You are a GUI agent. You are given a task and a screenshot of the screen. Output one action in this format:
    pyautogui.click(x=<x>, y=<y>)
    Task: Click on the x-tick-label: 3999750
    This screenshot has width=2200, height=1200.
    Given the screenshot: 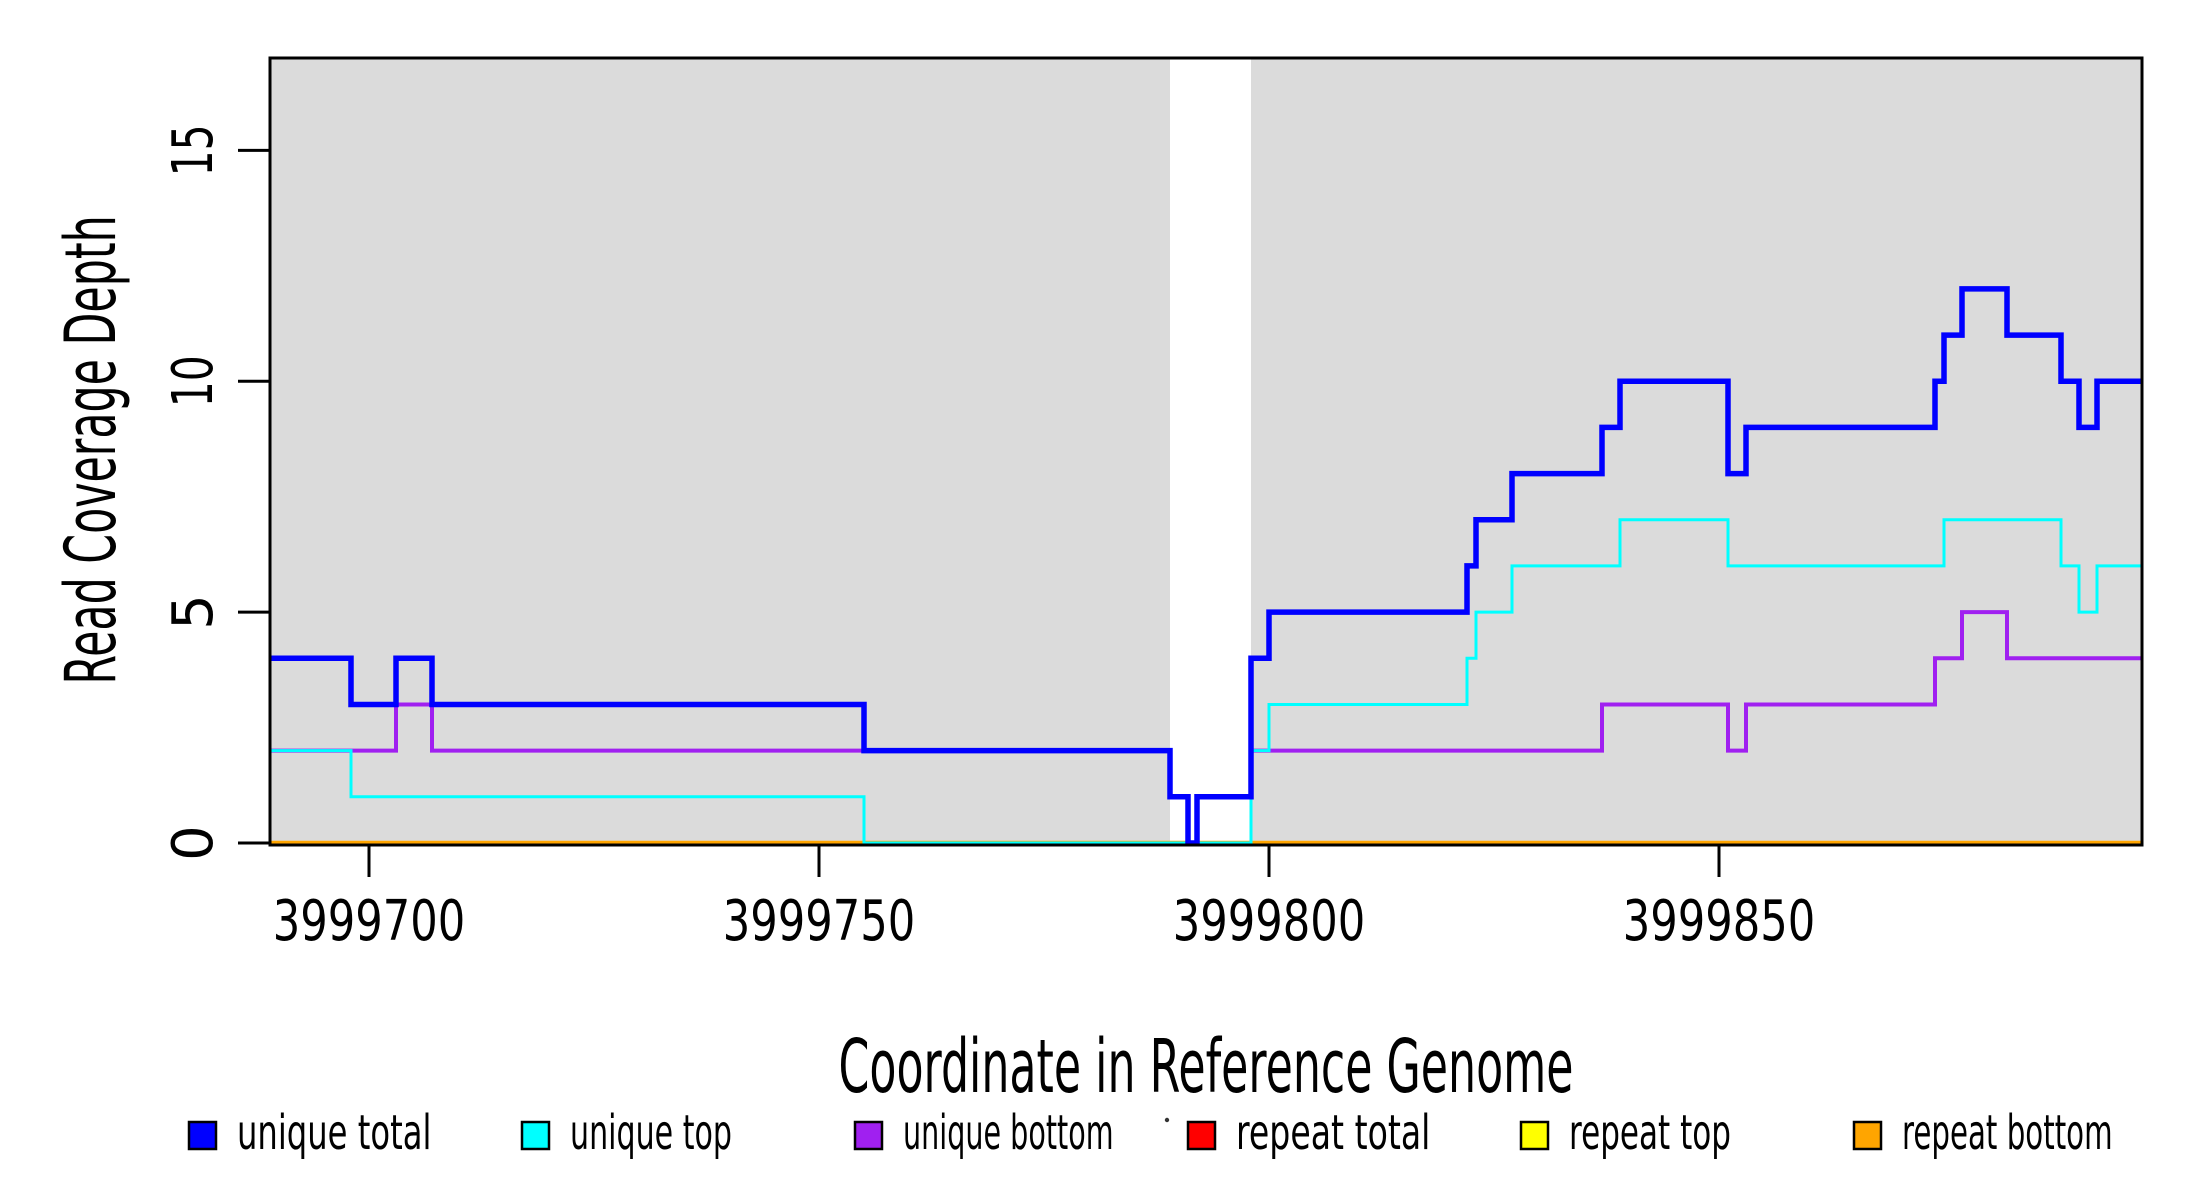 What is the action you would take?
    pyautogui.click(x=819, y=921)
    